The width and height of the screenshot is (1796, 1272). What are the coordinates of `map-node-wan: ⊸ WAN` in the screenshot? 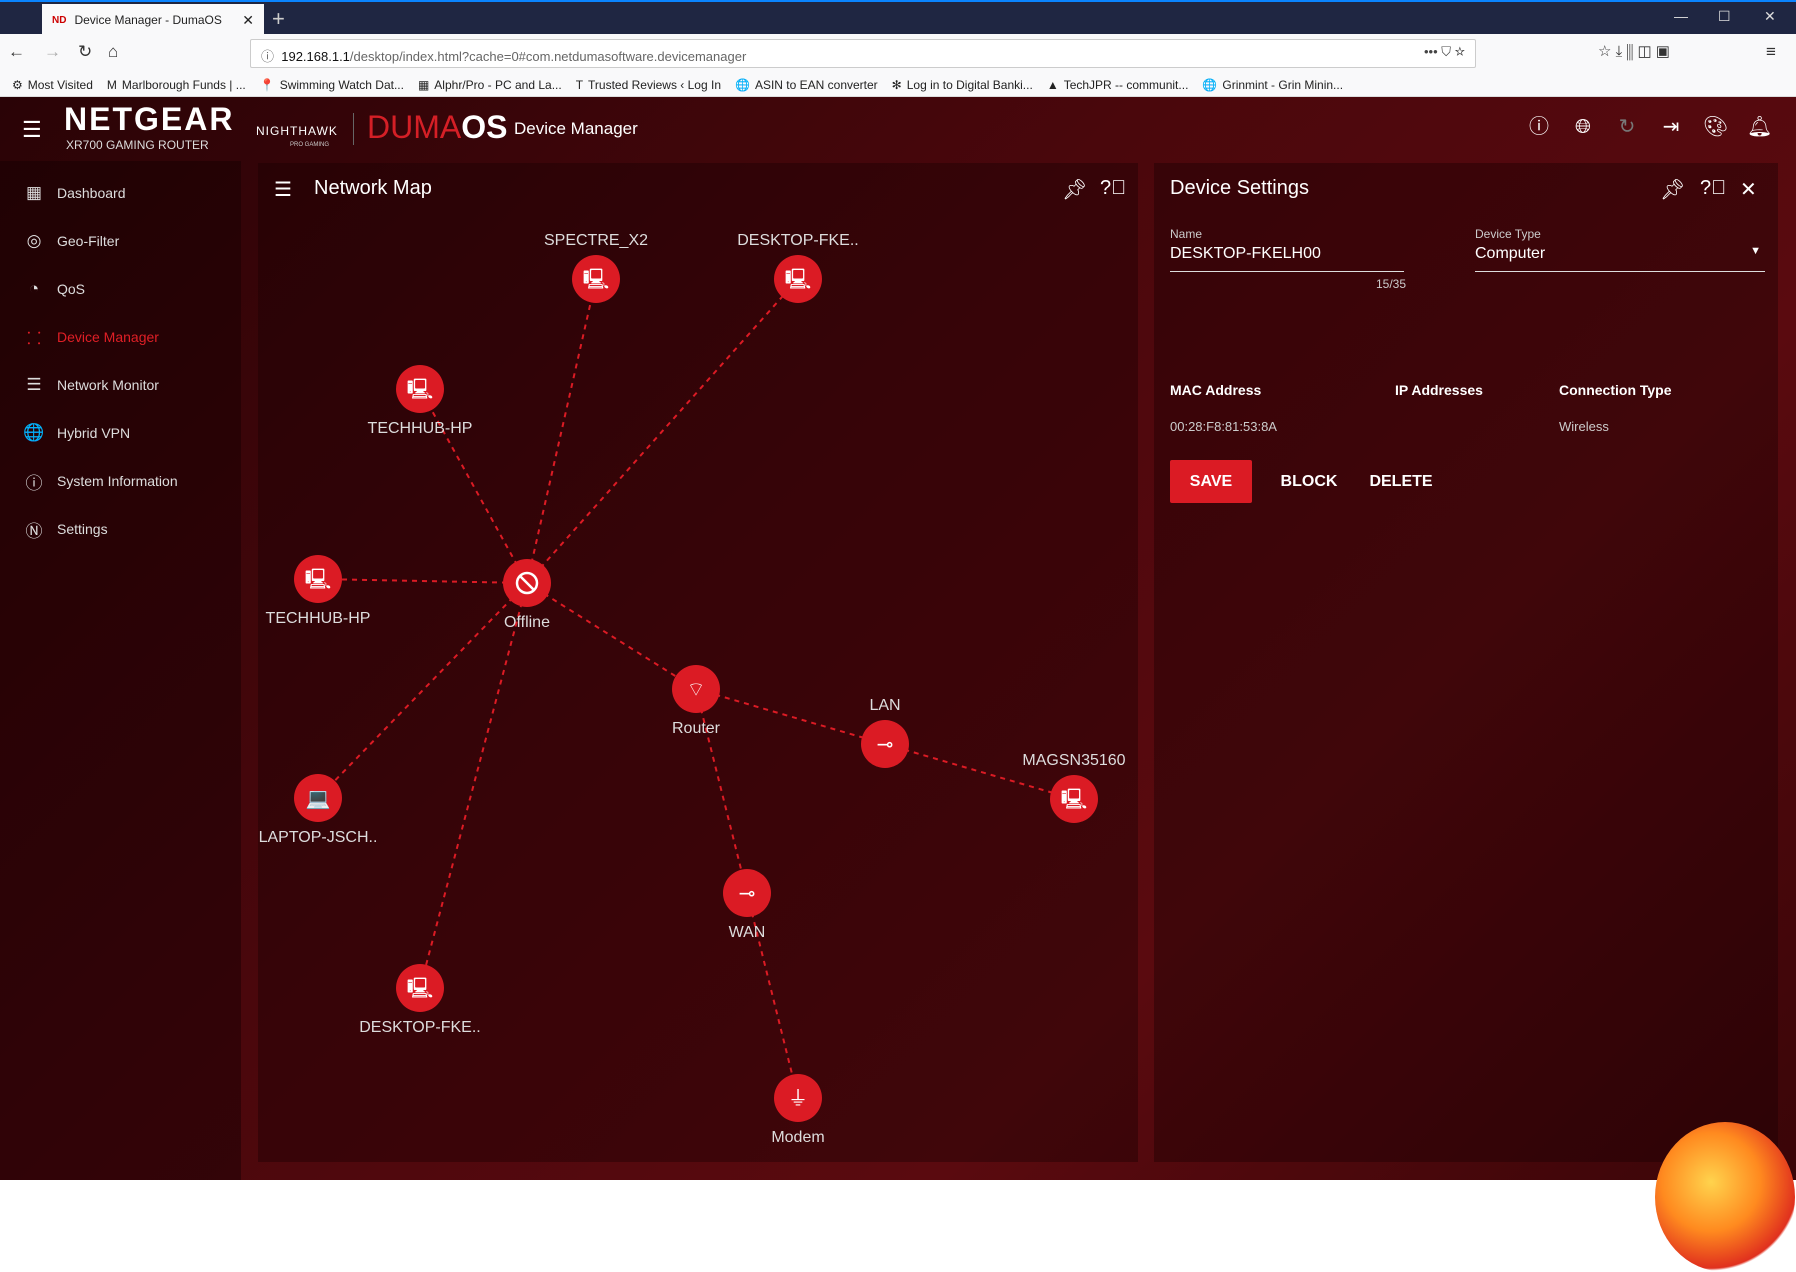 It's located at (747, 905).